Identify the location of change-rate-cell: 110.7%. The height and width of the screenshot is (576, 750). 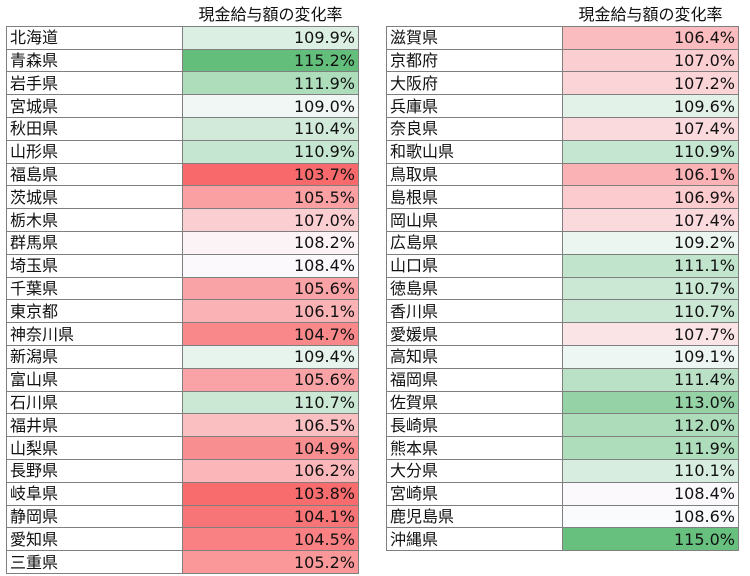
(650, 311).